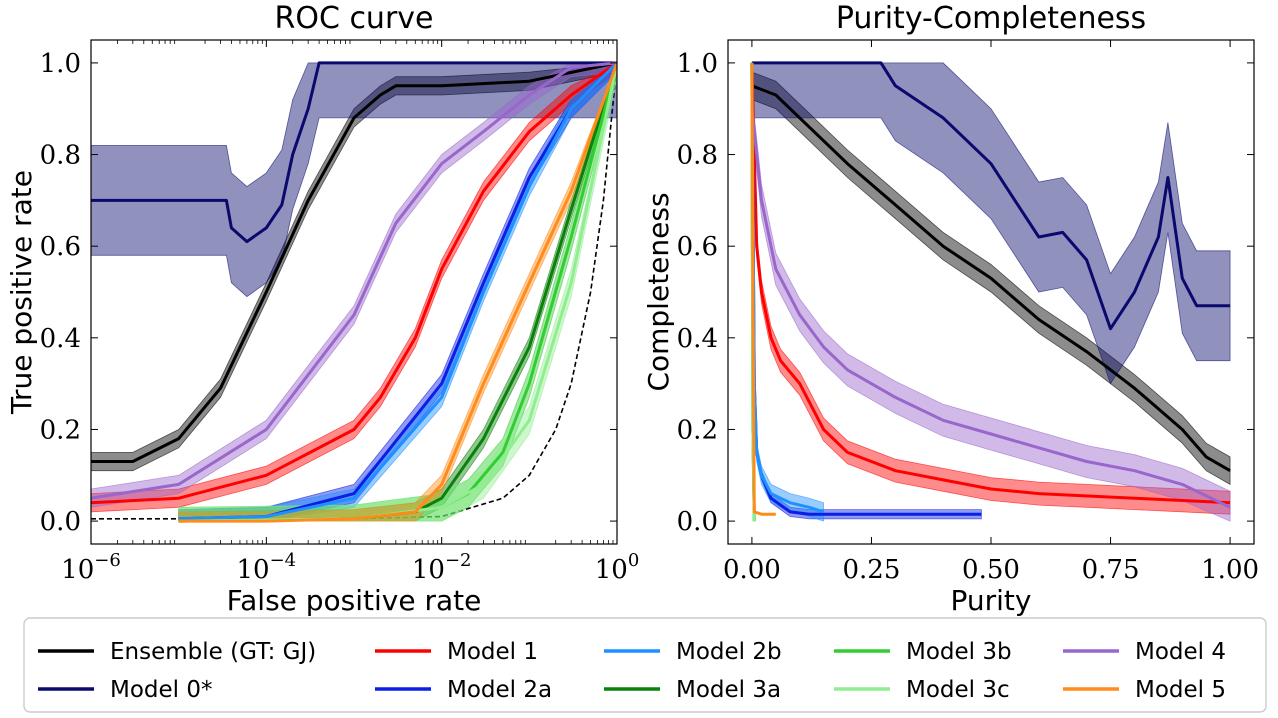 The width and height of the screenshot is (1278, 718). What do you see at coordinates (1111, 570) in the screenshot?
I see `x-tick-label: 0.75` at bounding box center [1111, 570].